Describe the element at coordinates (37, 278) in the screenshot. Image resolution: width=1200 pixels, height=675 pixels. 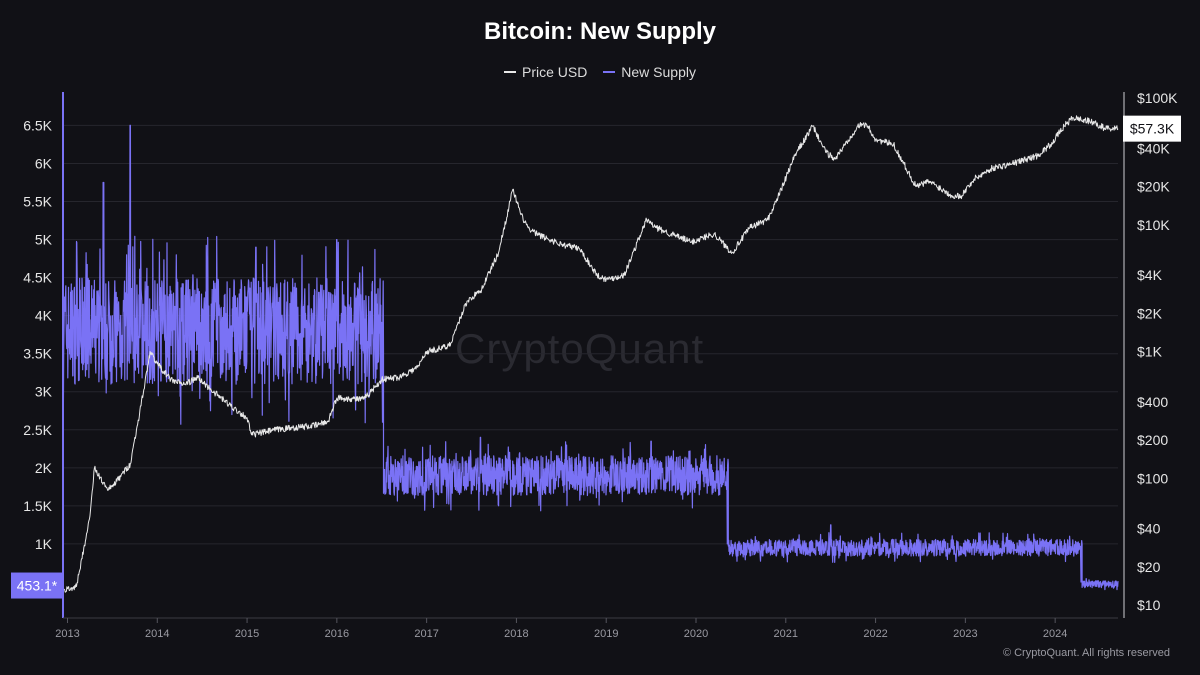
I see `left-tick-label: 4.5K` at that location.